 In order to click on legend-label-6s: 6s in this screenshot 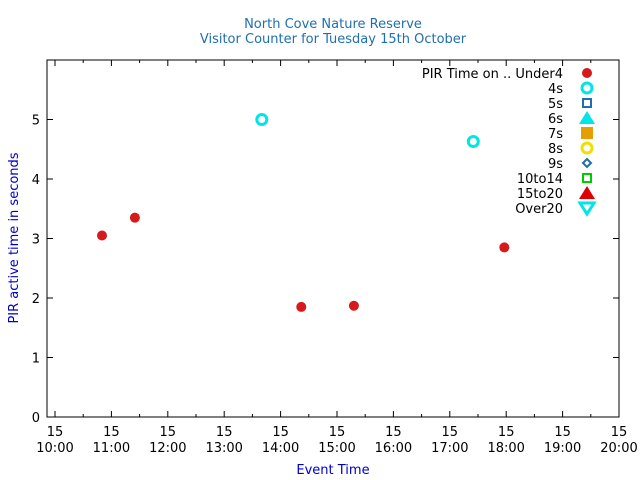, I will do `click(555, 119)`.